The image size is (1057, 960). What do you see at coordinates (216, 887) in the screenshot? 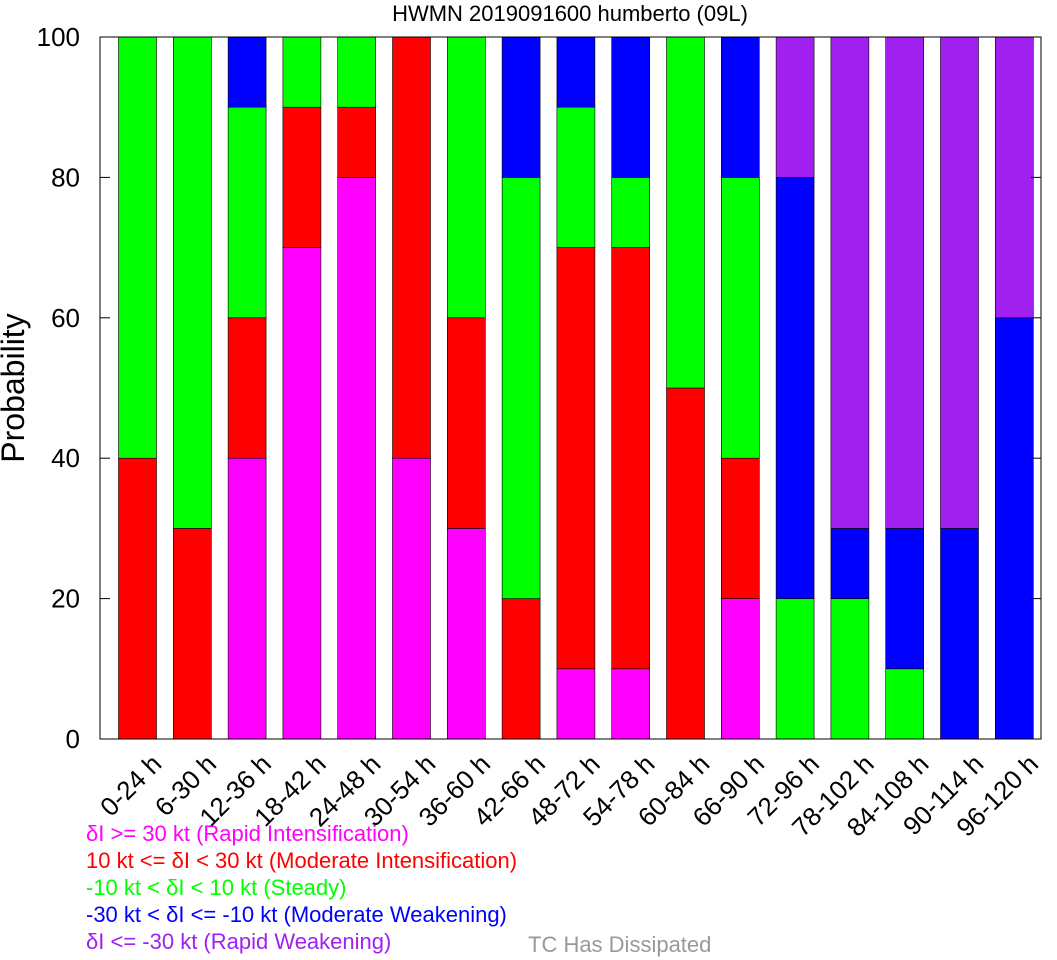
I see `legend-entry-2: -10 kt < δI < 10 kt (Steady)` at bounding box center [216, 887].